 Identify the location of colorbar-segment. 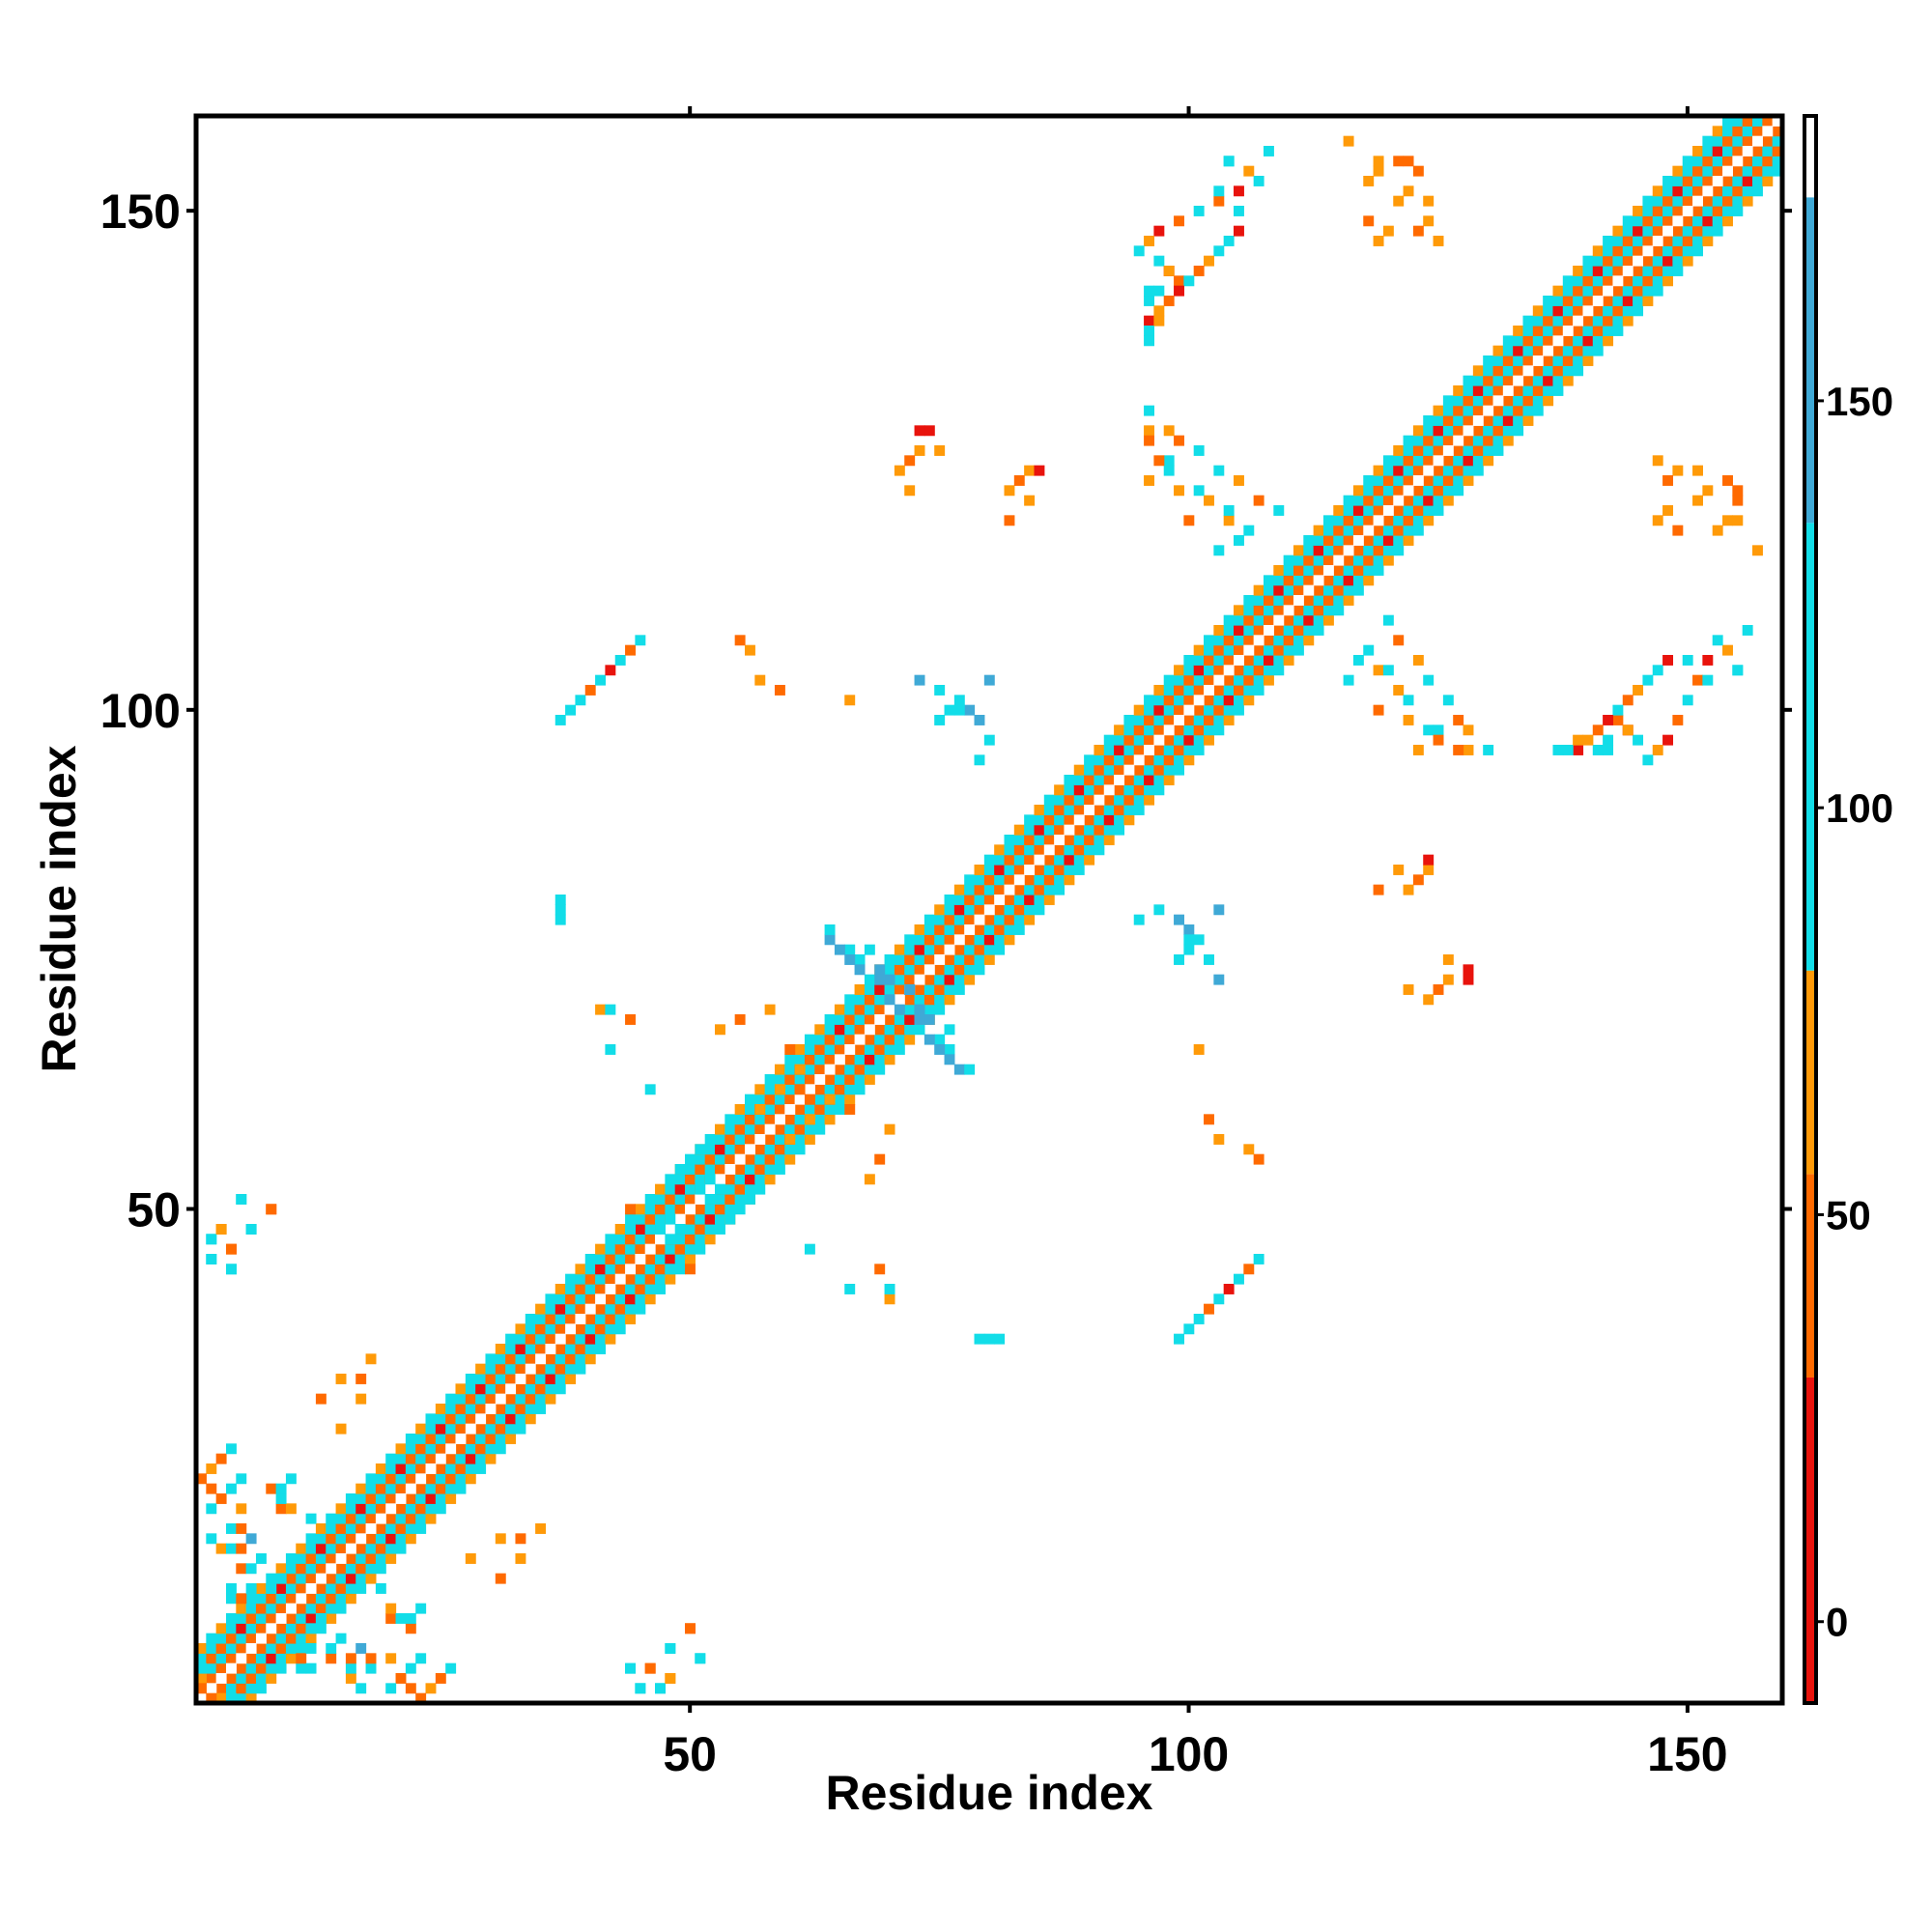
(1810, 157).